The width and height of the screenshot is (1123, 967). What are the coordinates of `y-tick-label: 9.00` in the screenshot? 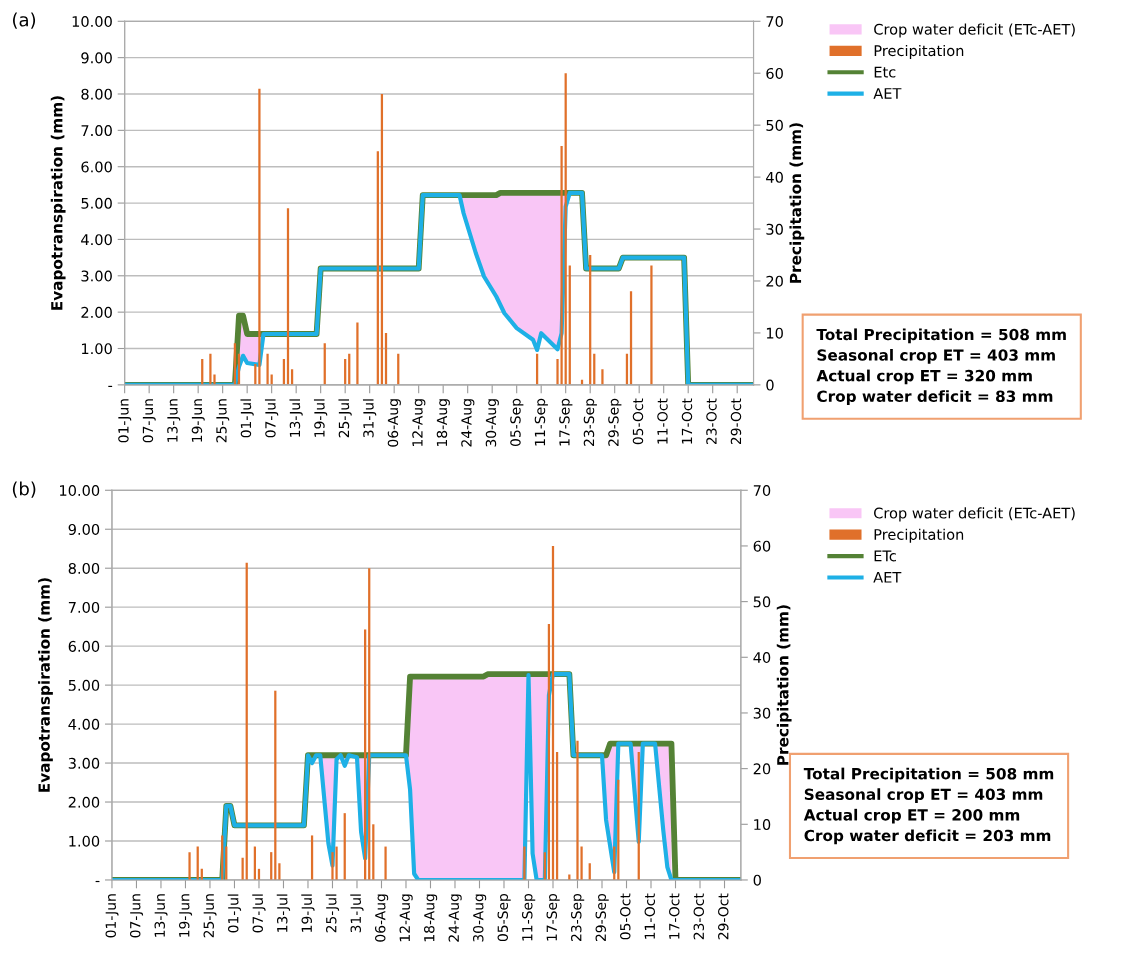 It's located at (84, 529).